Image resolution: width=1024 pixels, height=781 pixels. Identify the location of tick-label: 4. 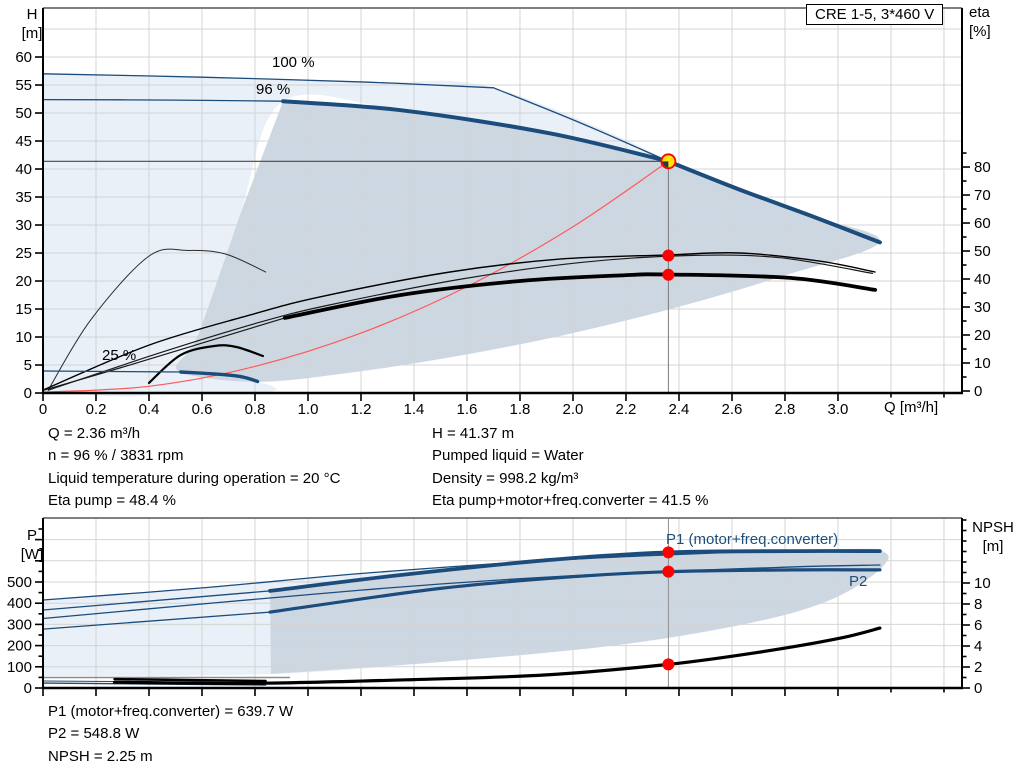
(978, 646).